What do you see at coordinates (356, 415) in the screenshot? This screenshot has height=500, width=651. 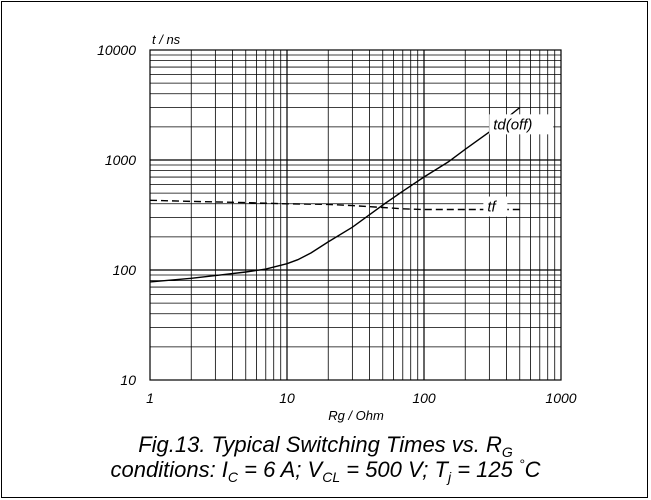 I see `x-axis-title: Rg / Ohm` at bounding box center [356, 415].